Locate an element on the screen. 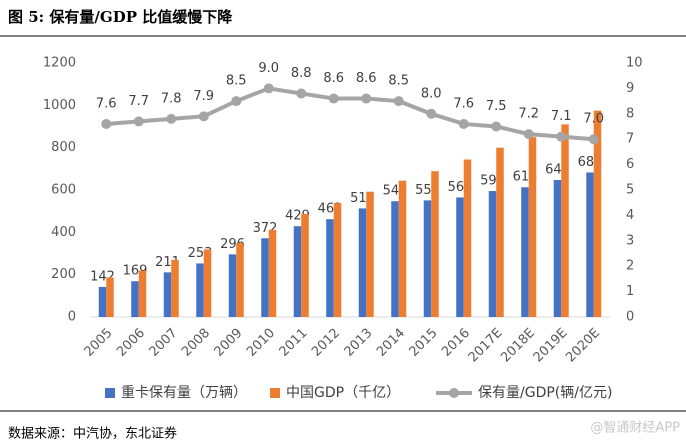  y-tick-label: 800 is located at coordinates (63, 147).